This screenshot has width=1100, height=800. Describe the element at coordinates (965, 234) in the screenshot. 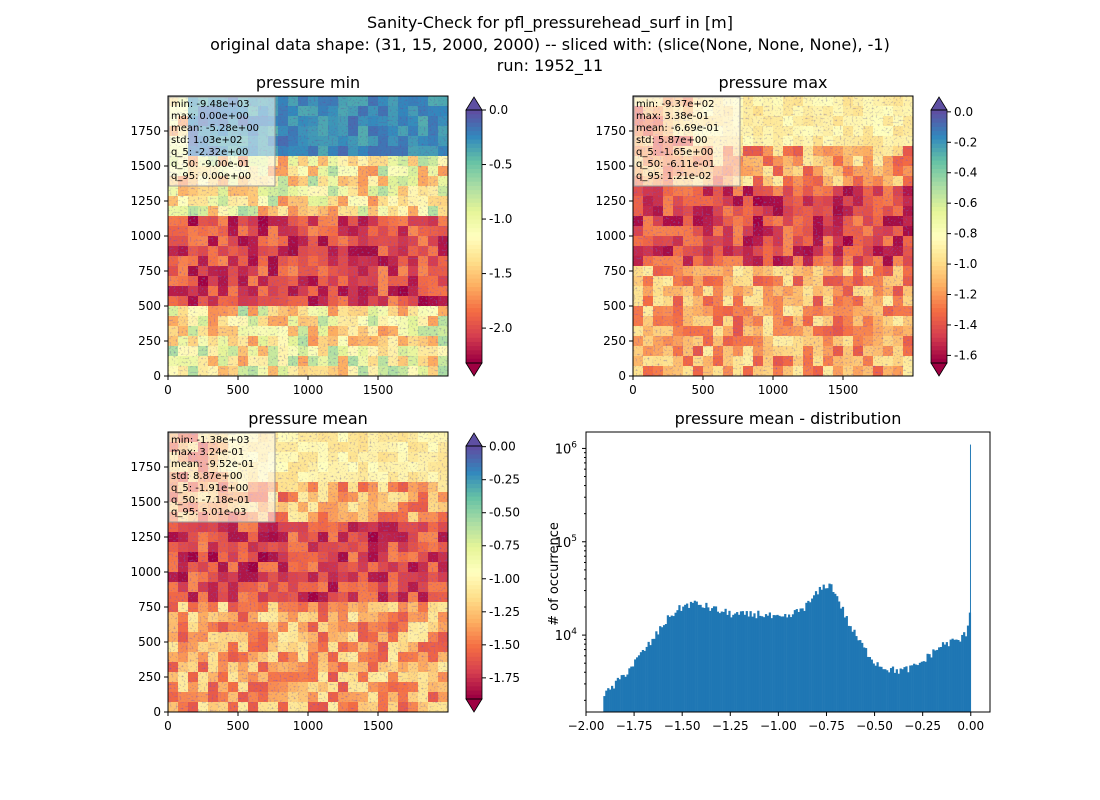

I see `colorbar-tick-label: -0.8` at that location.